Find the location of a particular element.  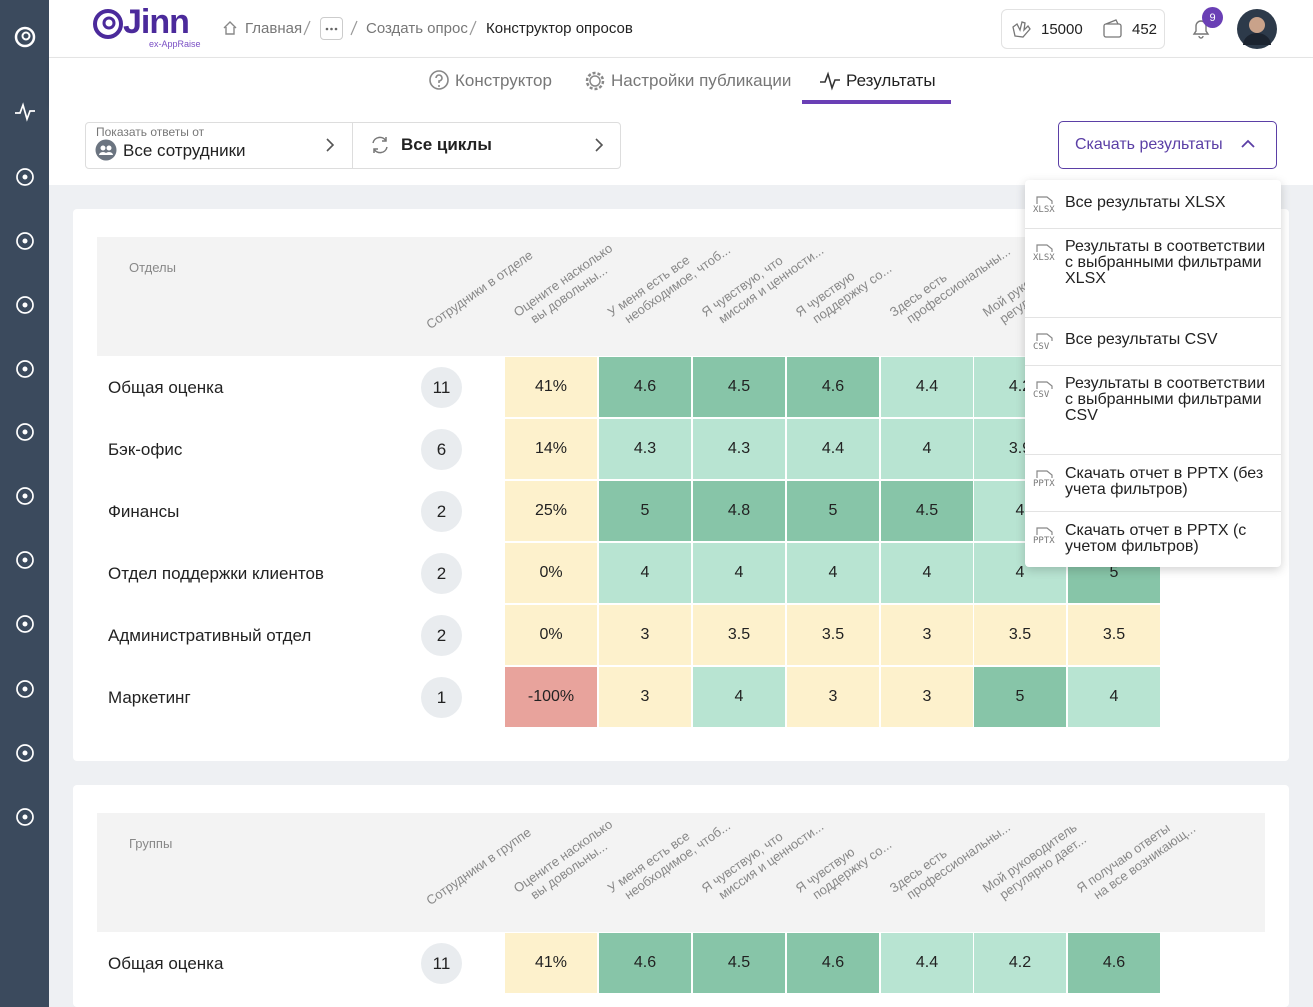

score-cell: 5 is located at coordinates (833, 511).